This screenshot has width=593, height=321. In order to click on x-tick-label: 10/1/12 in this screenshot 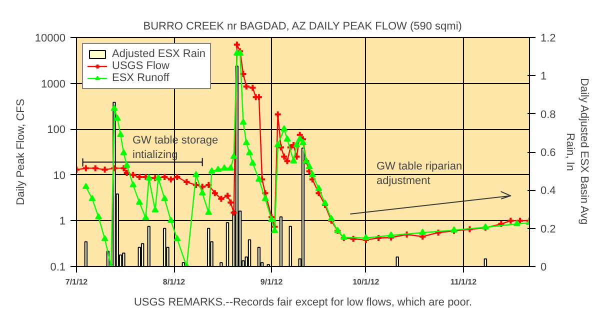, I will do `click(366, 282)`.